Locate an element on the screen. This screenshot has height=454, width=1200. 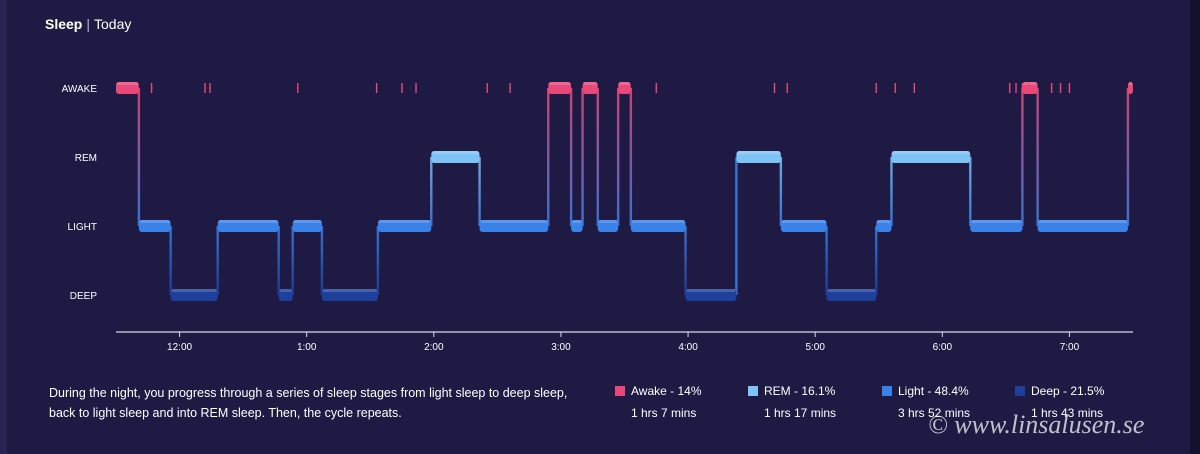
legend-deep-swatch is located at coordinates (1020, 391).